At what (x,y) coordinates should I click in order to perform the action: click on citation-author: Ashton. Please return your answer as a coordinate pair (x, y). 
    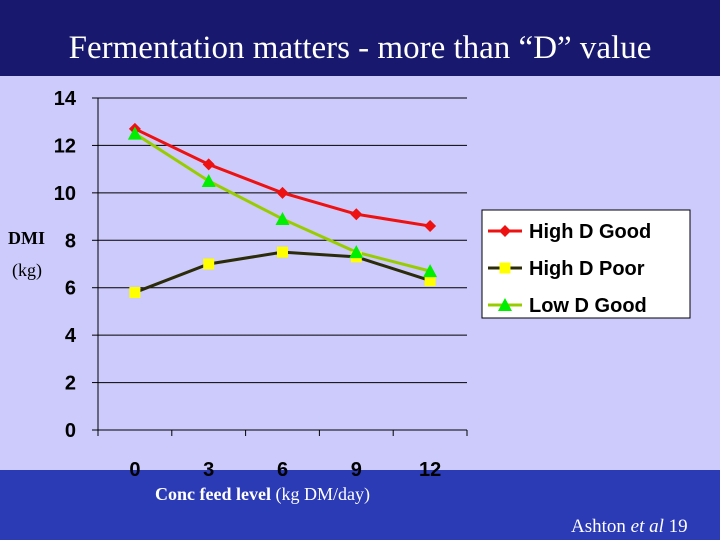
    Looking at the image, I should click on (601, 526).